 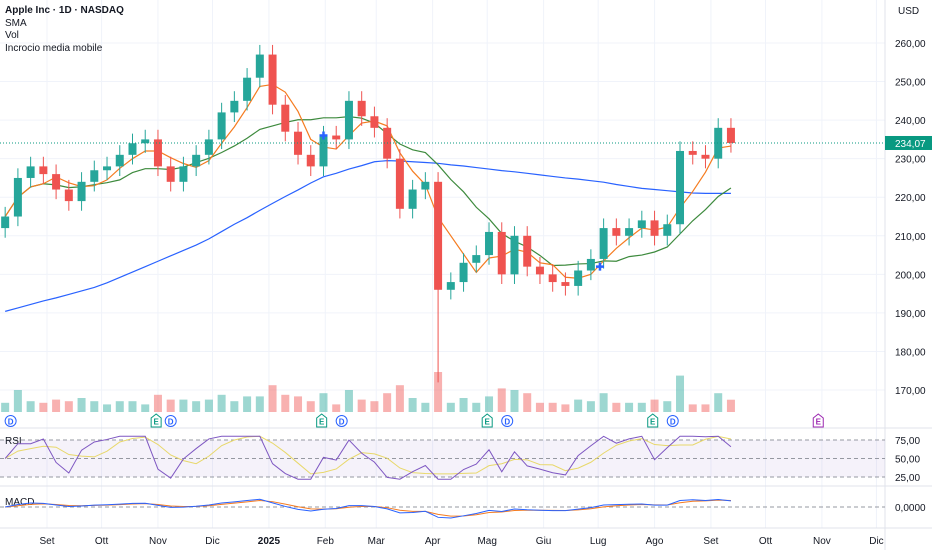 What do you see at coordinates (433, 541) in the screenshot?
I see `time-tick: Apr` at bounding box center [433, 541].